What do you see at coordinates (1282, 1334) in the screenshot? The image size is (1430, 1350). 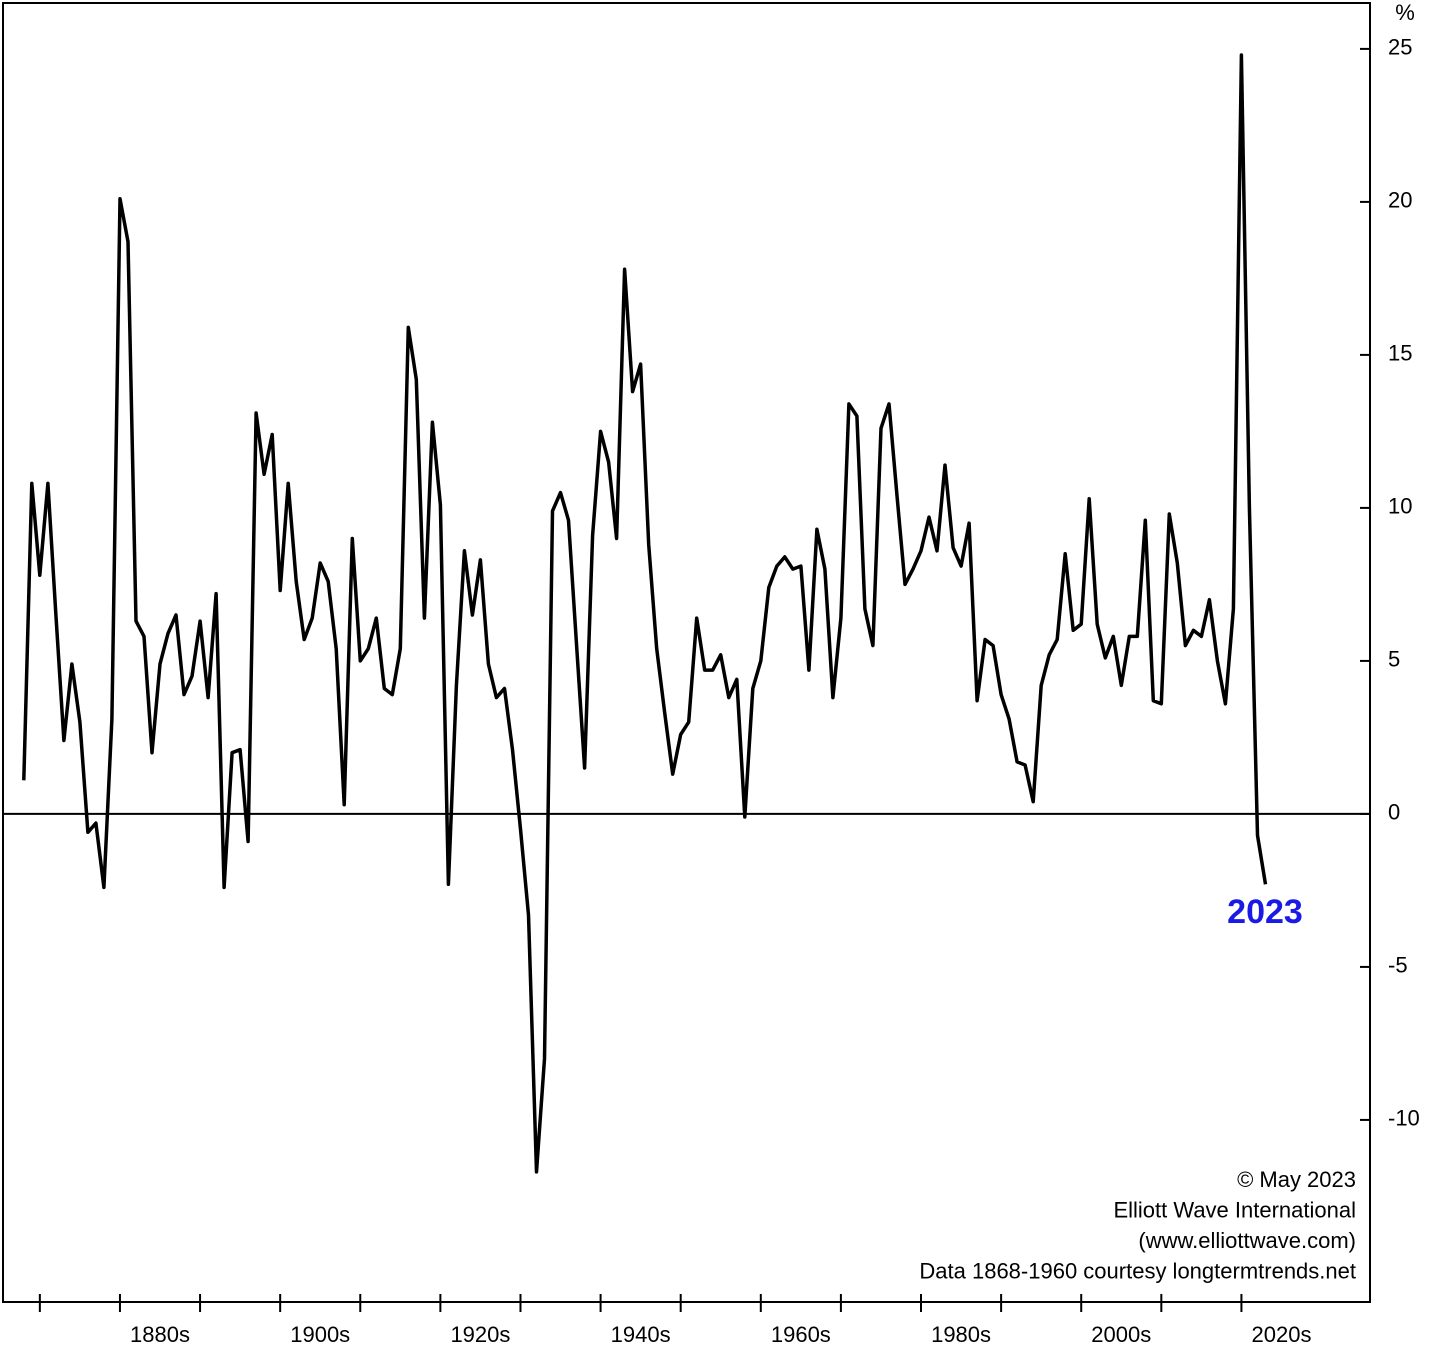 I see `x-tick-label: 2020s` at bounding box center [1282, 1334].